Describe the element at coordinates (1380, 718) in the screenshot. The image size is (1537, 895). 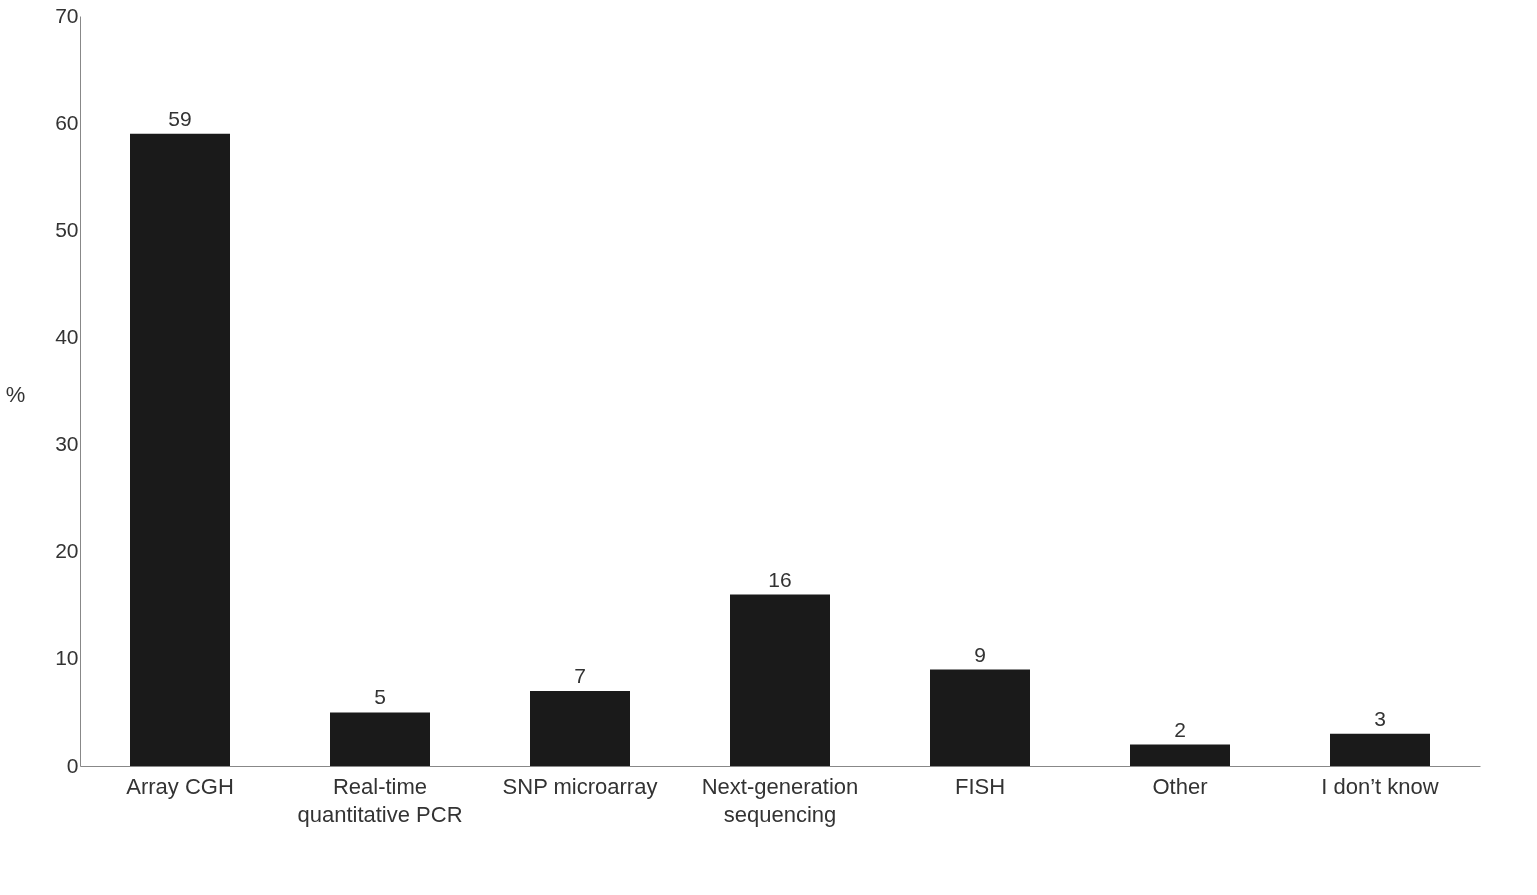
I see `data-label: 3` at that location.